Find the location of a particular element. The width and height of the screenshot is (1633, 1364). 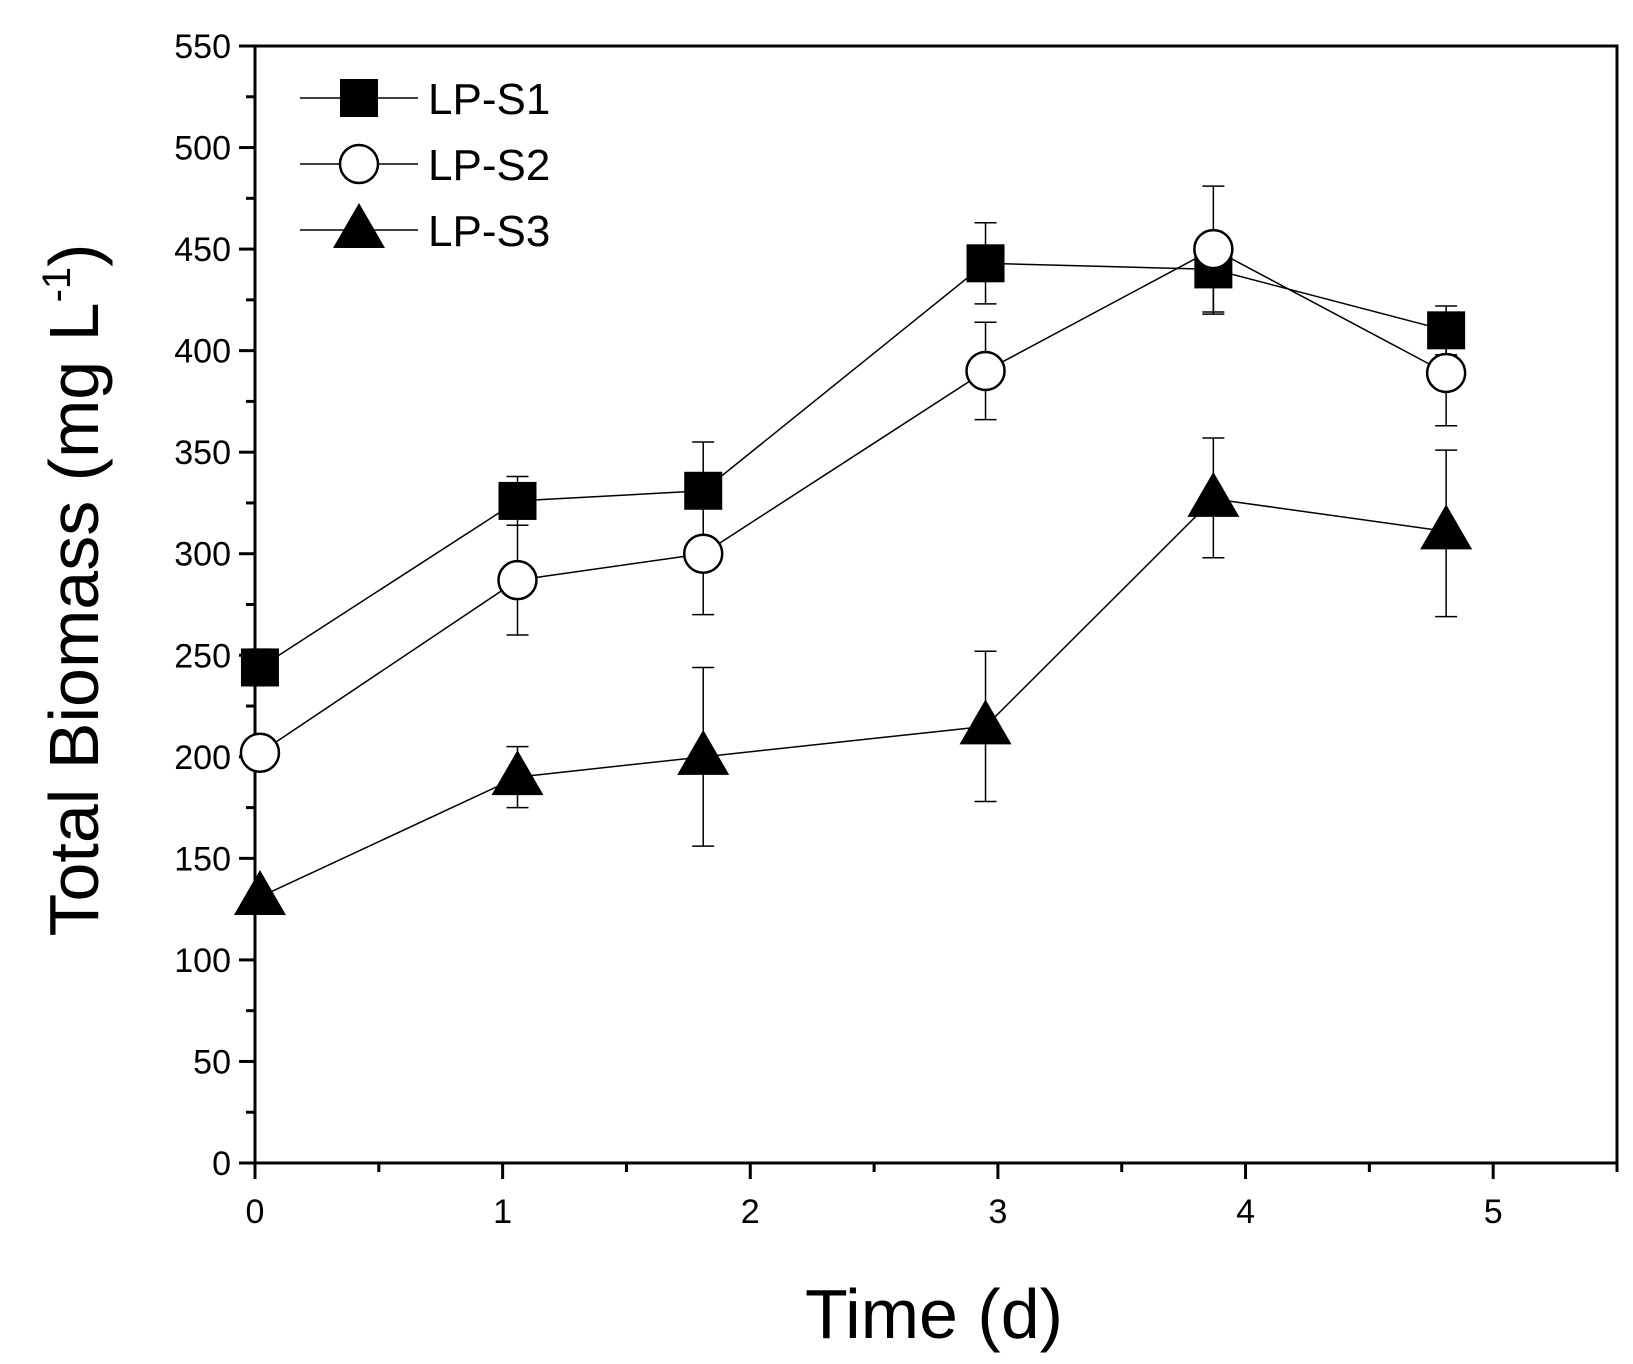

legend-label: LP-S1 is located at coordinates (489, 99).